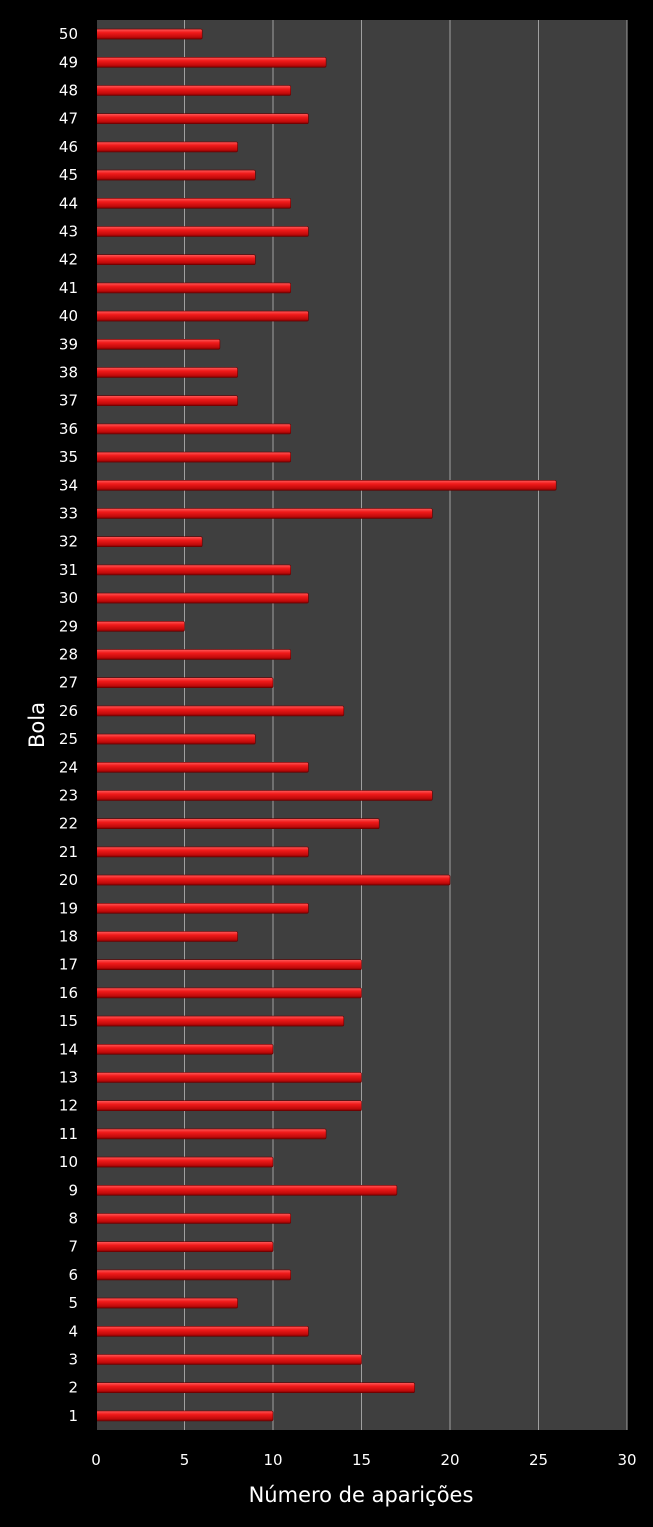  I want to click on y-tick-label: 14, so click(68, 1049).